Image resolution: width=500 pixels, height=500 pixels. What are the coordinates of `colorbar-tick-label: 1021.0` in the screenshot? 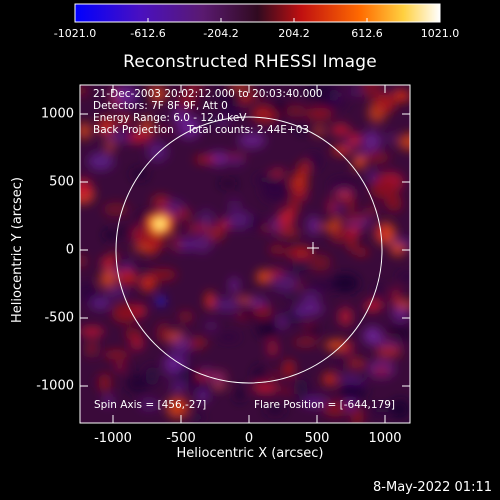 It's located at (440, 33).